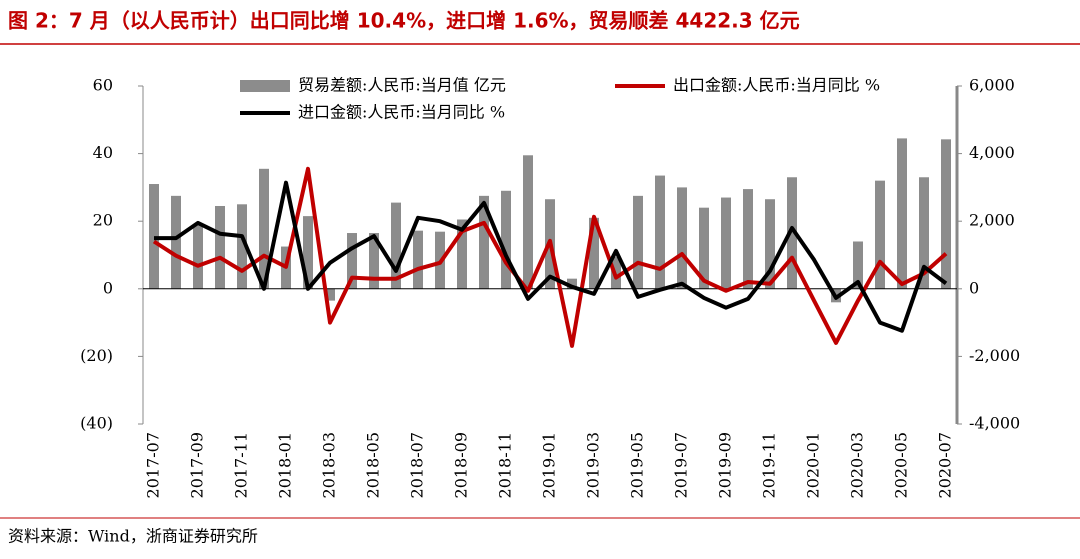 The image size is (1080, 559). What do you see at coordinates (108, 287) in the screenshot?
I see `y-tick-label: 0` at bounding box center [108, 287].